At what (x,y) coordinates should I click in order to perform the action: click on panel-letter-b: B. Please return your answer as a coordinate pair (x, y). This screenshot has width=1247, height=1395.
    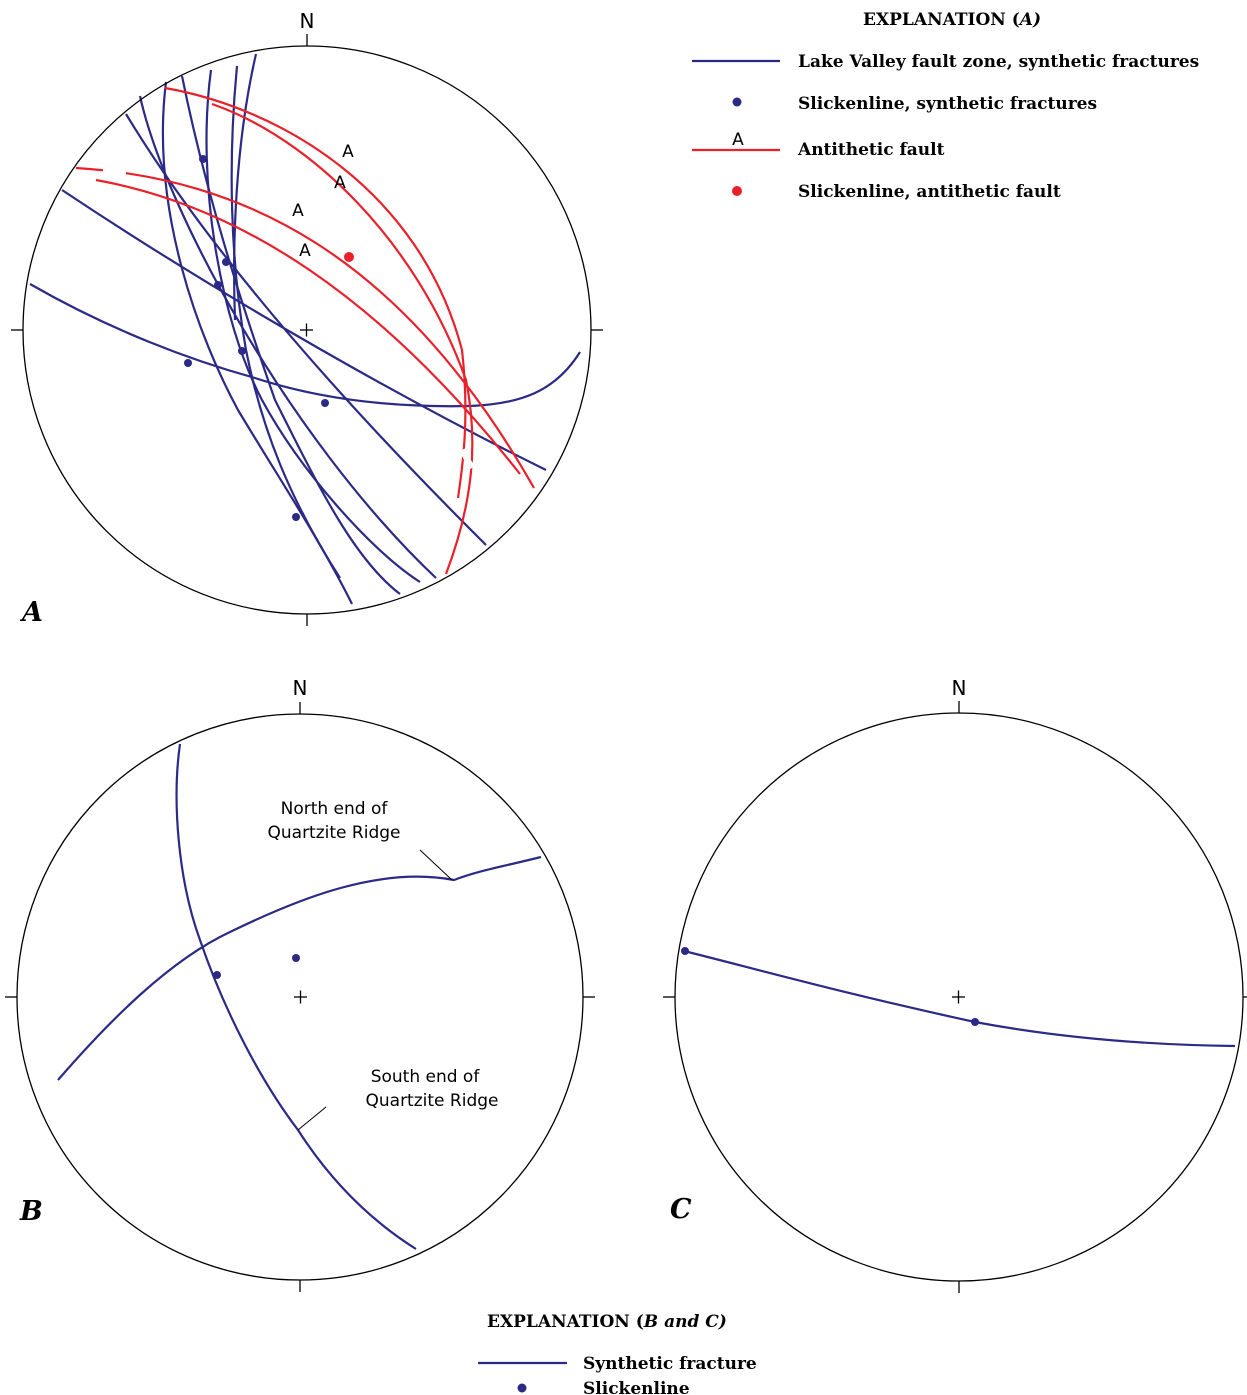
    Looking at the image, I should click on (31, 1211).